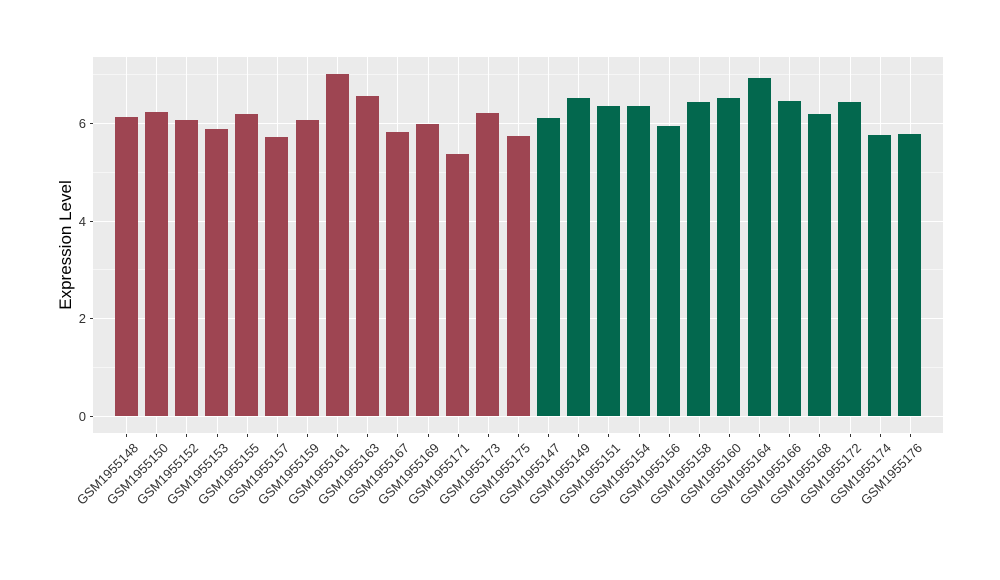 The height and width of the screenshot is (580, 1000). What do you see at coordinates (82, 123) in the screenshot?
I see `y-tick-label-6: 6` at bounding box center [82, 123].